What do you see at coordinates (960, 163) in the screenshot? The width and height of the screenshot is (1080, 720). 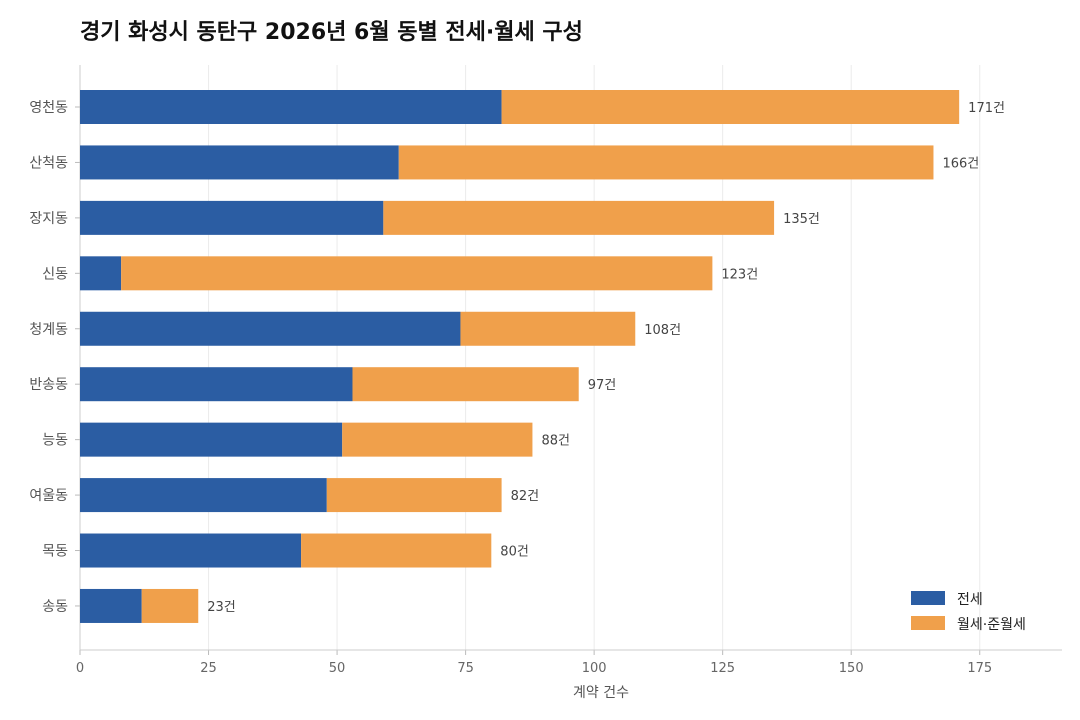 I see `total-label: 166건` at bounding box center [960, 163].